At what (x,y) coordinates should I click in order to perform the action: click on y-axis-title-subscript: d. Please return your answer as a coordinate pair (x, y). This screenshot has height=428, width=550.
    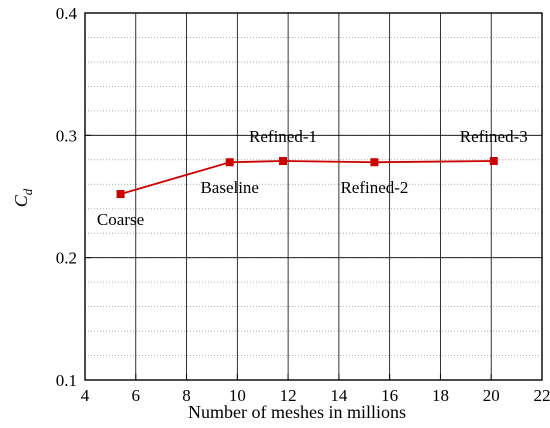
    Looking at the image, I should click on (27, 191).